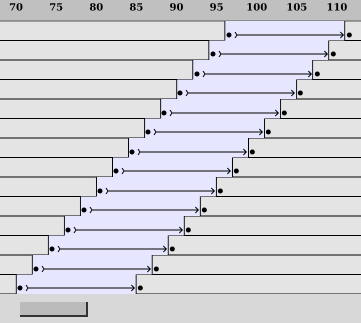 Image resolution: width=361 pixels, height=323 pixels. I want to click on x-tick-label: 85, so click(136, 8).